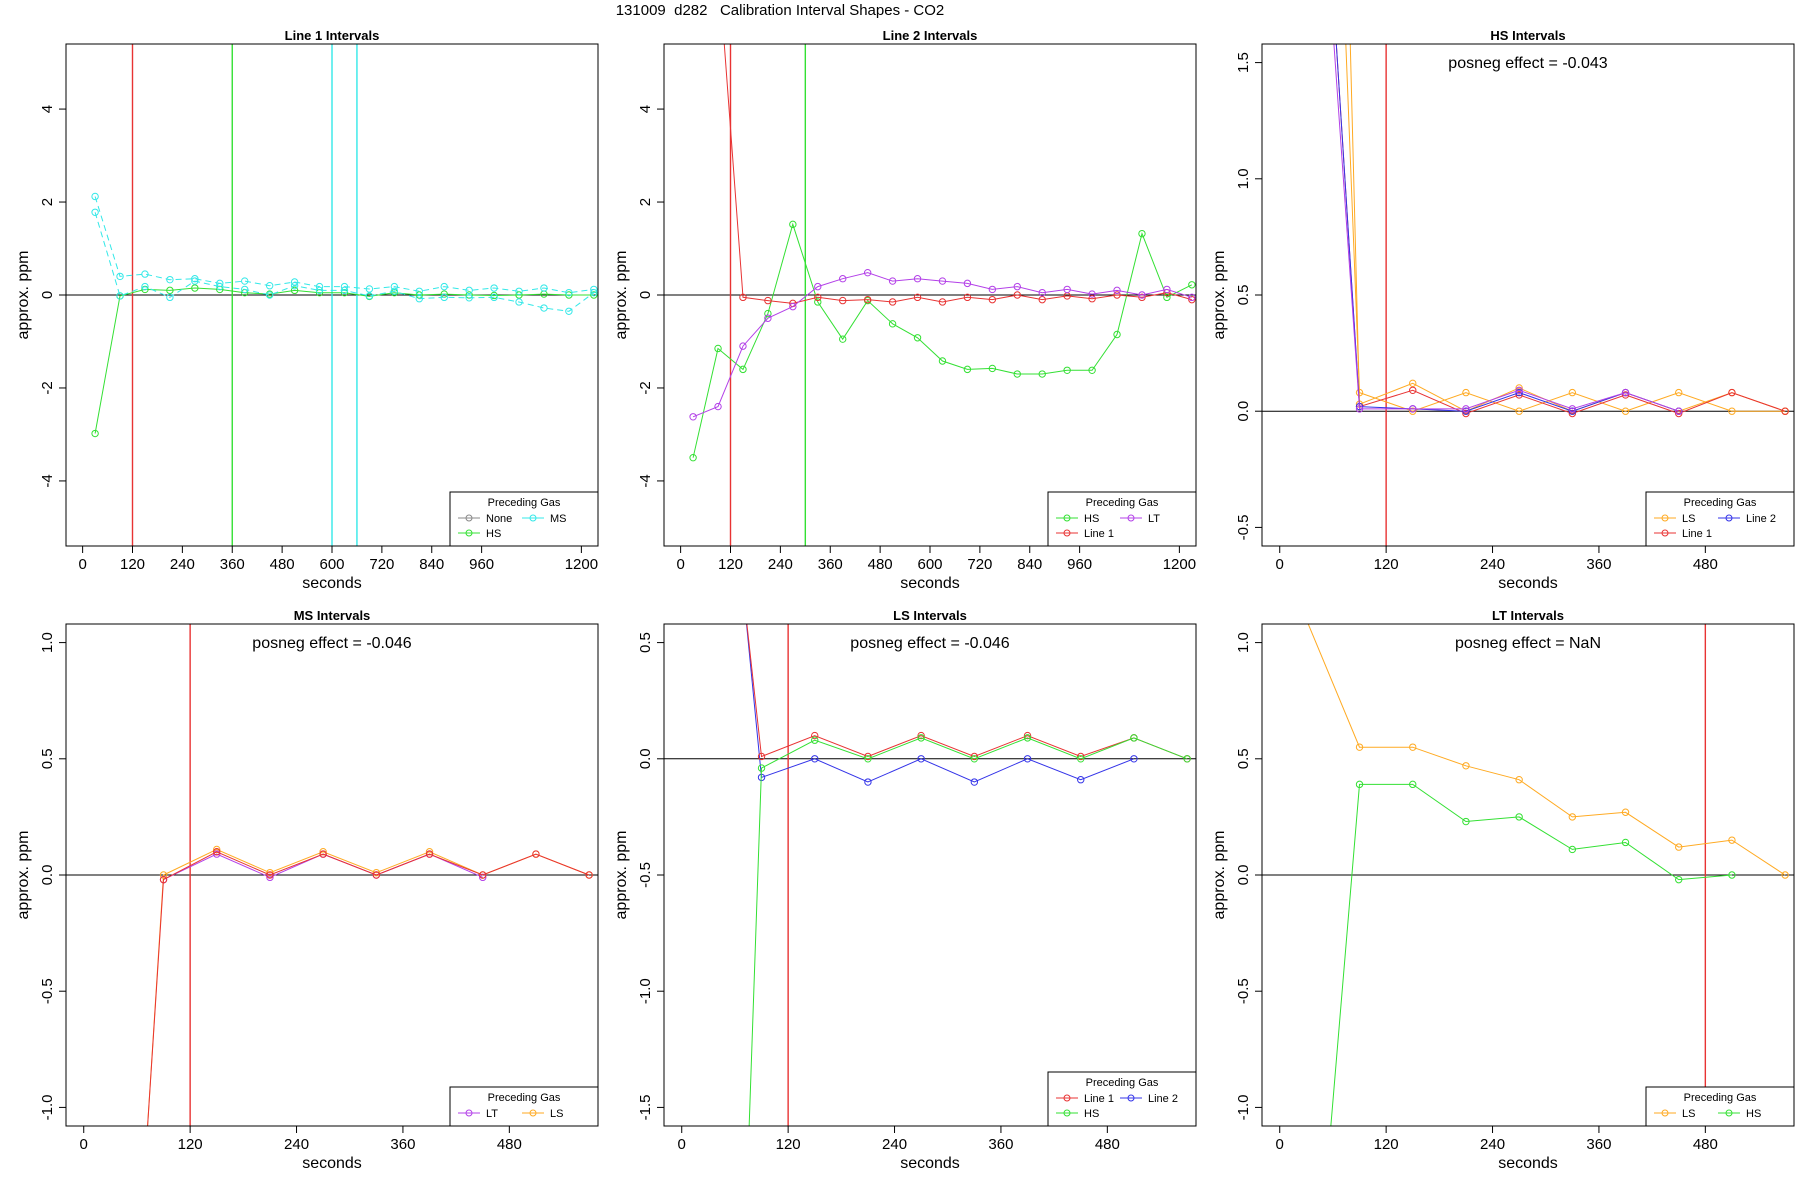  Describe the element at coordinates (332, 615) in the screenshot. I see `chart-title: MS Intervals` at that location.